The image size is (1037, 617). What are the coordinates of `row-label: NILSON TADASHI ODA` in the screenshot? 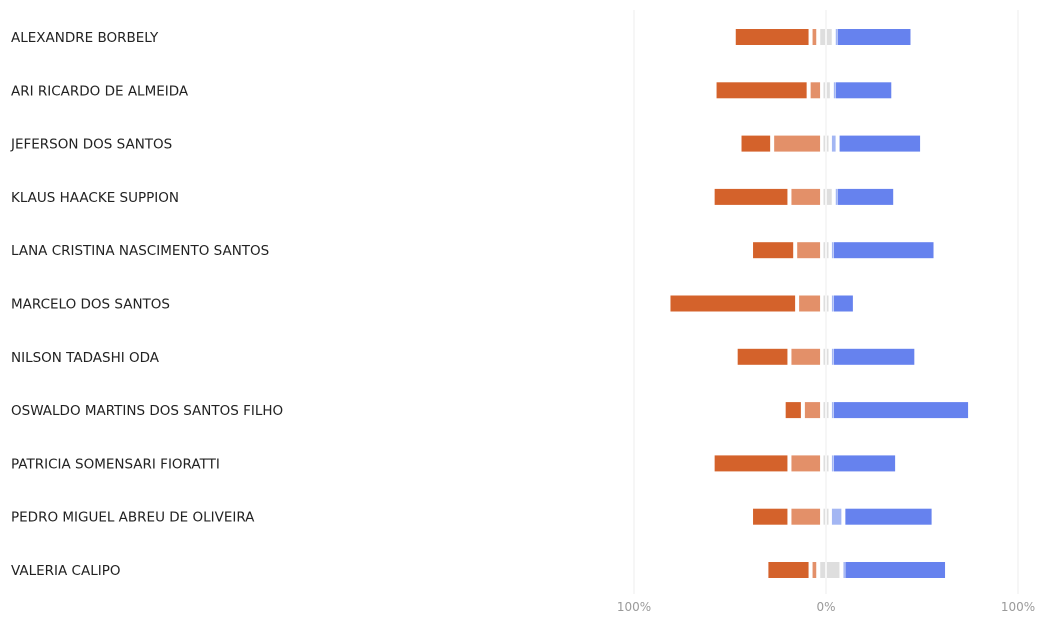 It's located at (85, 358).